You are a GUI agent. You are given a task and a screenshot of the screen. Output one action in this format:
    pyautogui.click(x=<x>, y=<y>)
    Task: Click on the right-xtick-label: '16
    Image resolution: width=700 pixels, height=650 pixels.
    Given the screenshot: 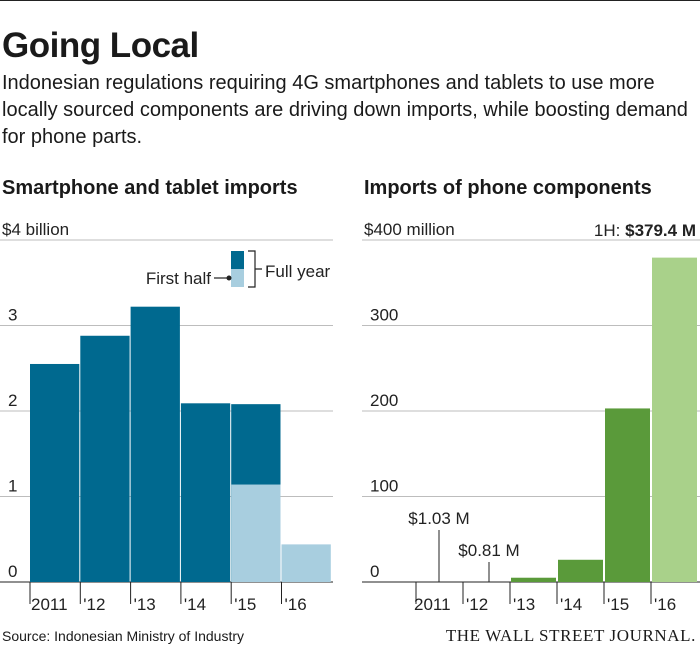 What is the action you would take?
    pyautogui.click(x=665, y=604)
    